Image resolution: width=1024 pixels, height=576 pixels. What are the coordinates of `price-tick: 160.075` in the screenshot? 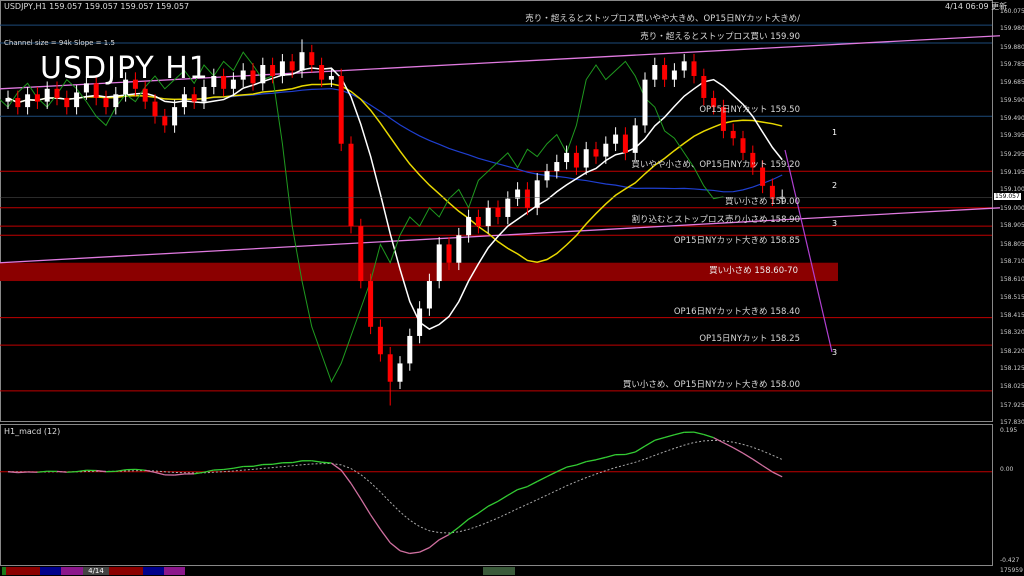 It's located at (1012, 11).